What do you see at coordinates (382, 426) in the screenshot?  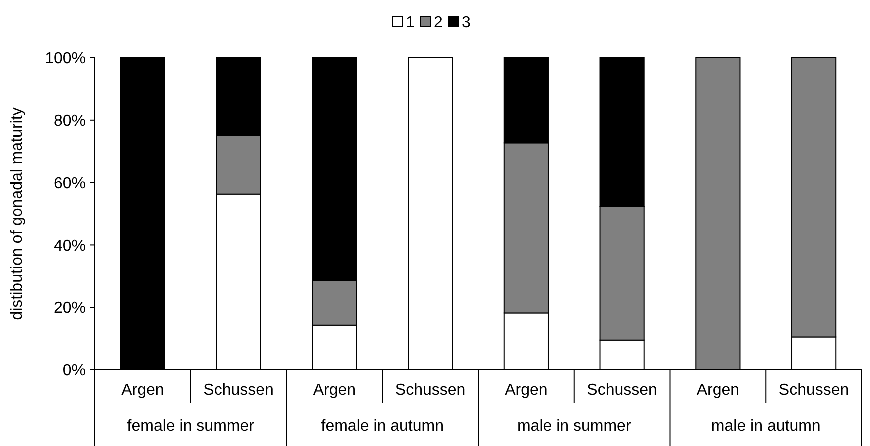 I see `text: female in autumn` at bounding box center [382, 426].